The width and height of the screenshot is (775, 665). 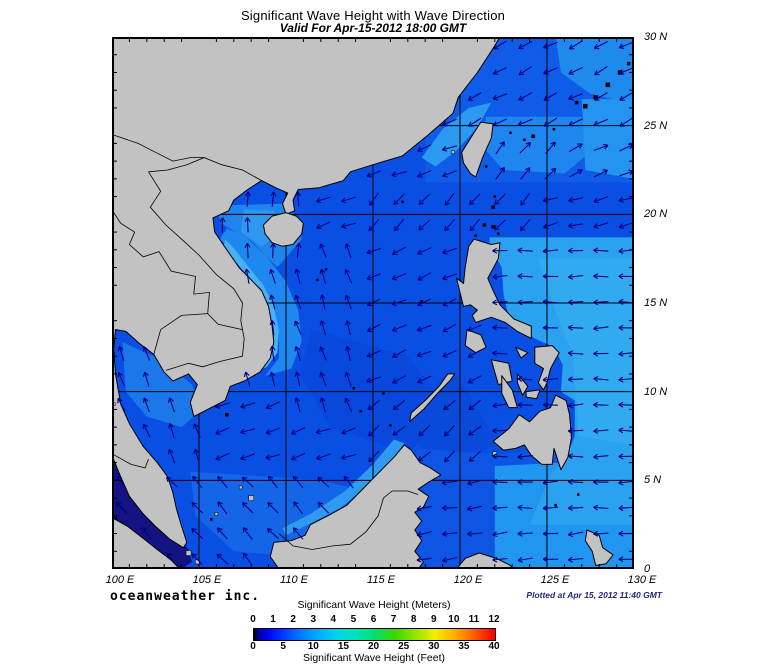 I want to click on feet-tick-label: 20, so click(x=373, y=646).